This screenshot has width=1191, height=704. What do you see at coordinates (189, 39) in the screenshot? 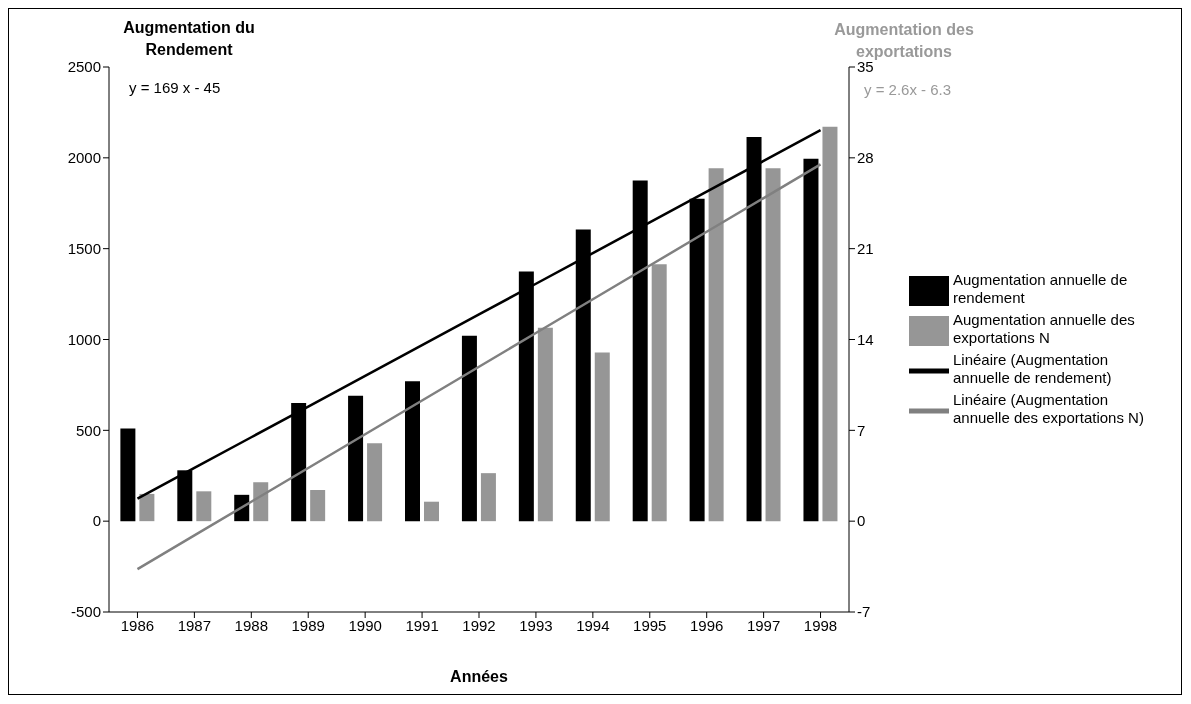
I see `y-axis-title: Augmentation du Rendement` at bounding box center [189, 39].